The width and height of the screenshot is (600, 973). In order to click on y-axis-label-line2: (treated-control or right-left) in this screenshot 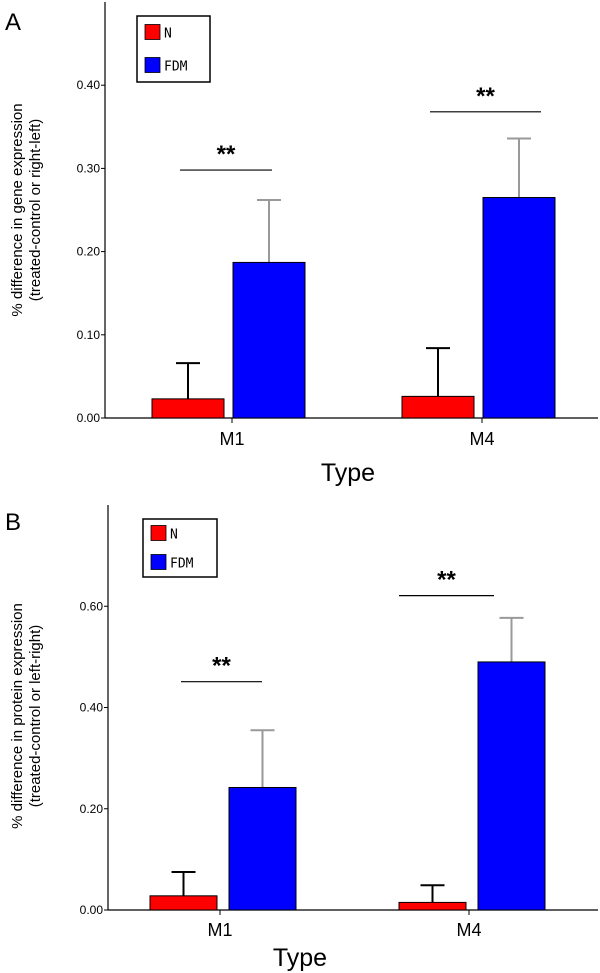, I will do `click(35, 210)`.